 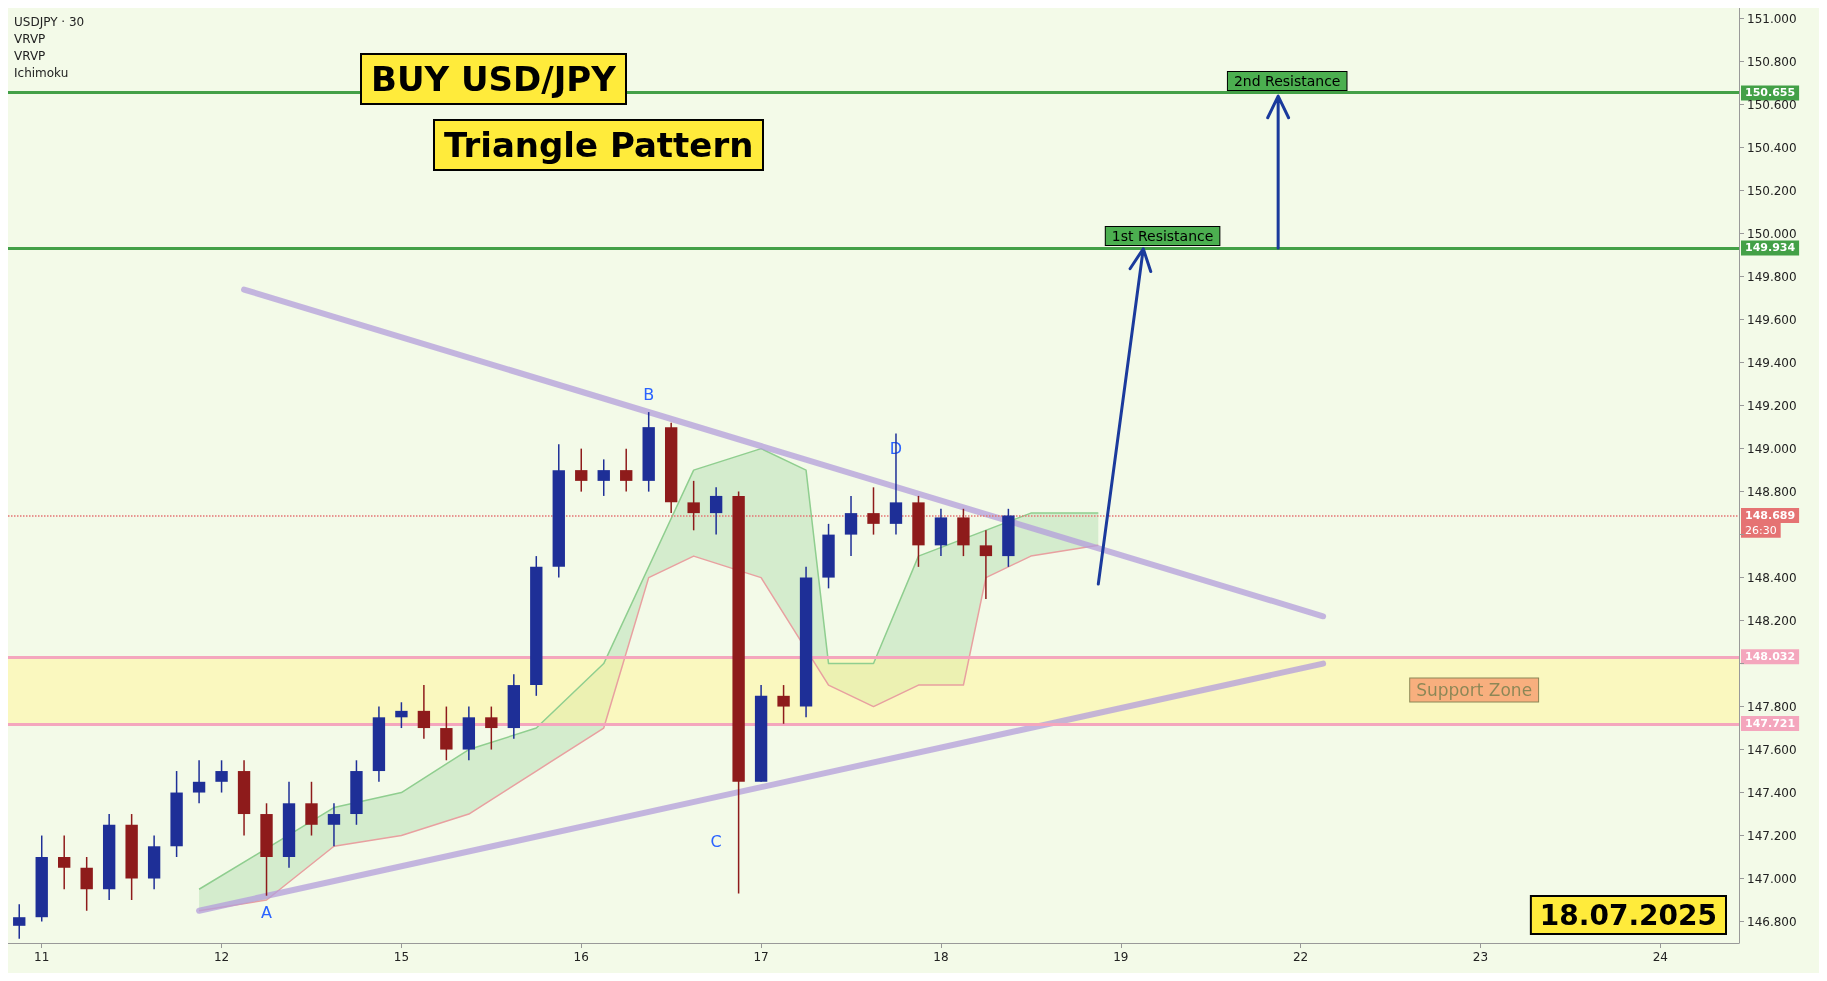 What do you see at coordinates (42, 957) in the screenshot?
I see `x-tick-label: 11` at bounding box center [42, 957].